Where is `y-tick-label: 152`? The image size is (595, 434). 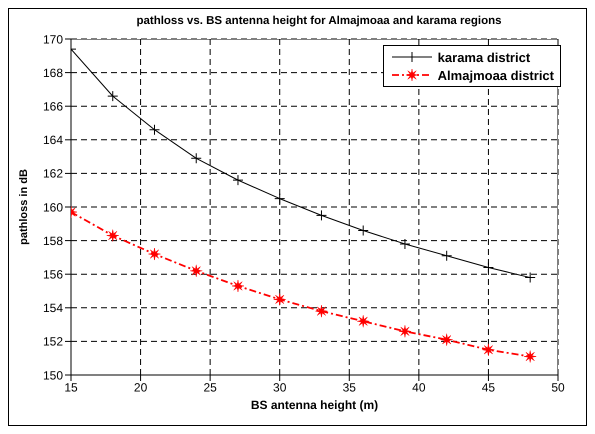
y-tick-label: 152 is located at coordinates (53, 341).